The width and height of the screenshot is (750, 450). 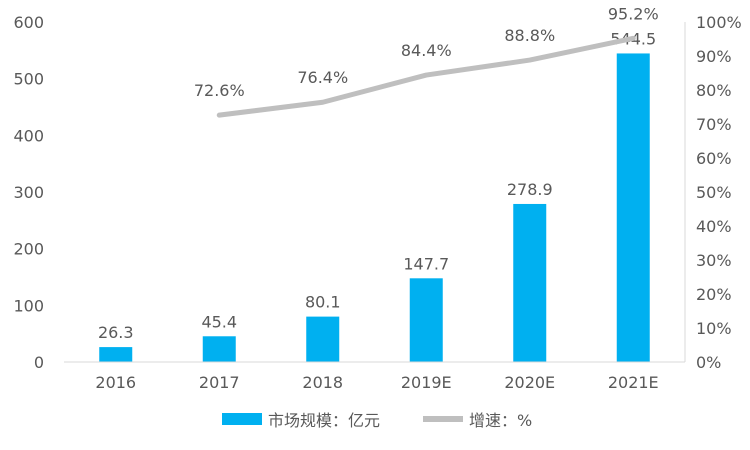 I want to click on right-axis-tick-label: 0%, so click(x=708, y=362).